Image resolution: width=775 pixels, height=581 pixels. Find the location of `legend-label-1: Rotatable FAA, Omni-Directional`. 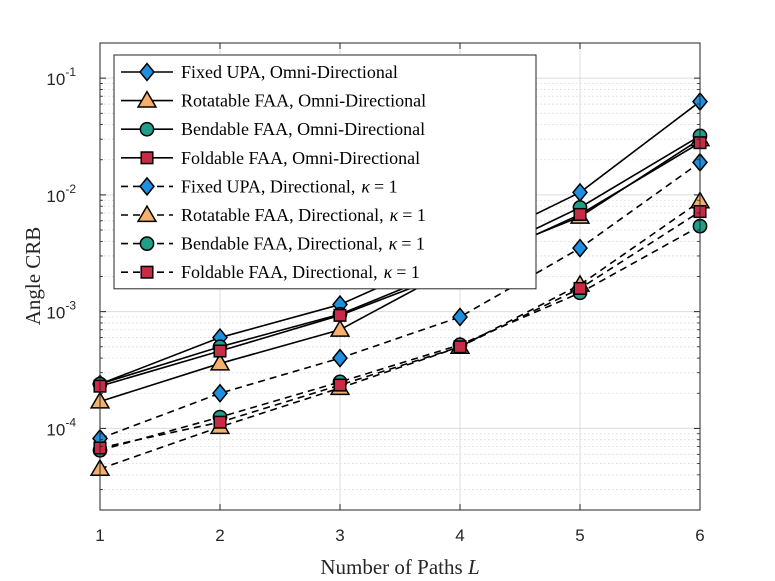

legend-label-1: Rotatable FAA, Omni-Directional is located at coordinates (303, 101).